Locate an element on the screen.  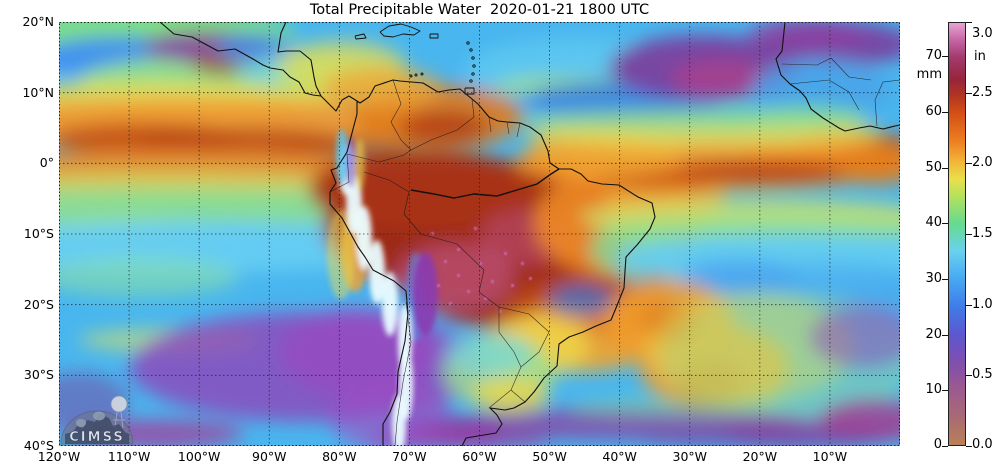
lon-tick-label: 70°W is located at coordinates (409, 456).